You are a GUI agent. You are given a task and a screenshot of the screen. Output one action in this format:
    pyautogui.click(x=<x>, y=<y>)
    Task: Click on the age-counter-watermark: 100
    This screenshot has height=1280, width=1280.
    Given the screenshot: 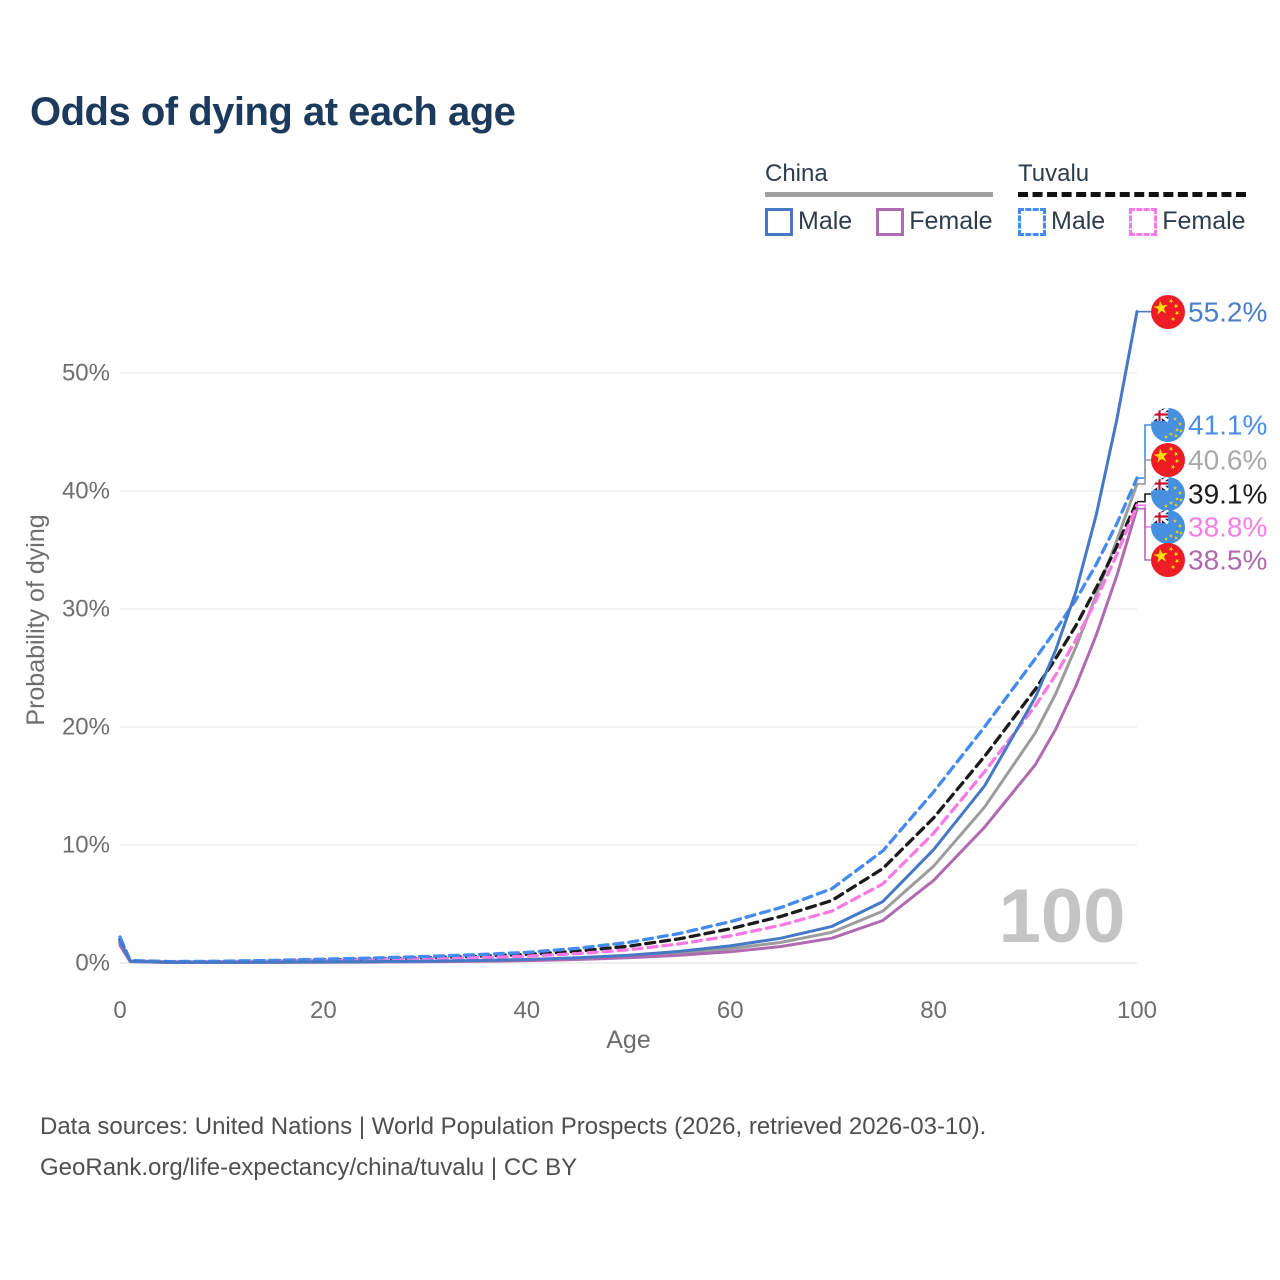 What is the action you would take?
    pyautogui.click(x=1062, y=916)
    